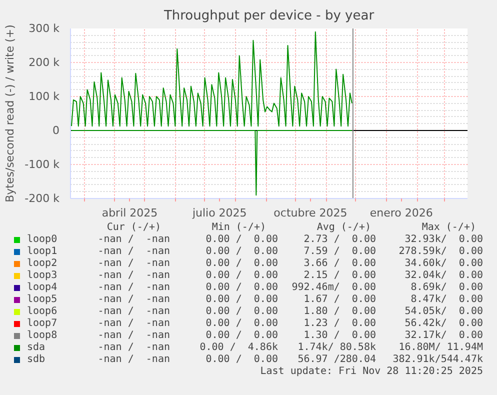 The image size is (497, 395). I want to click on legend-label: loop3, so click(42, 276).